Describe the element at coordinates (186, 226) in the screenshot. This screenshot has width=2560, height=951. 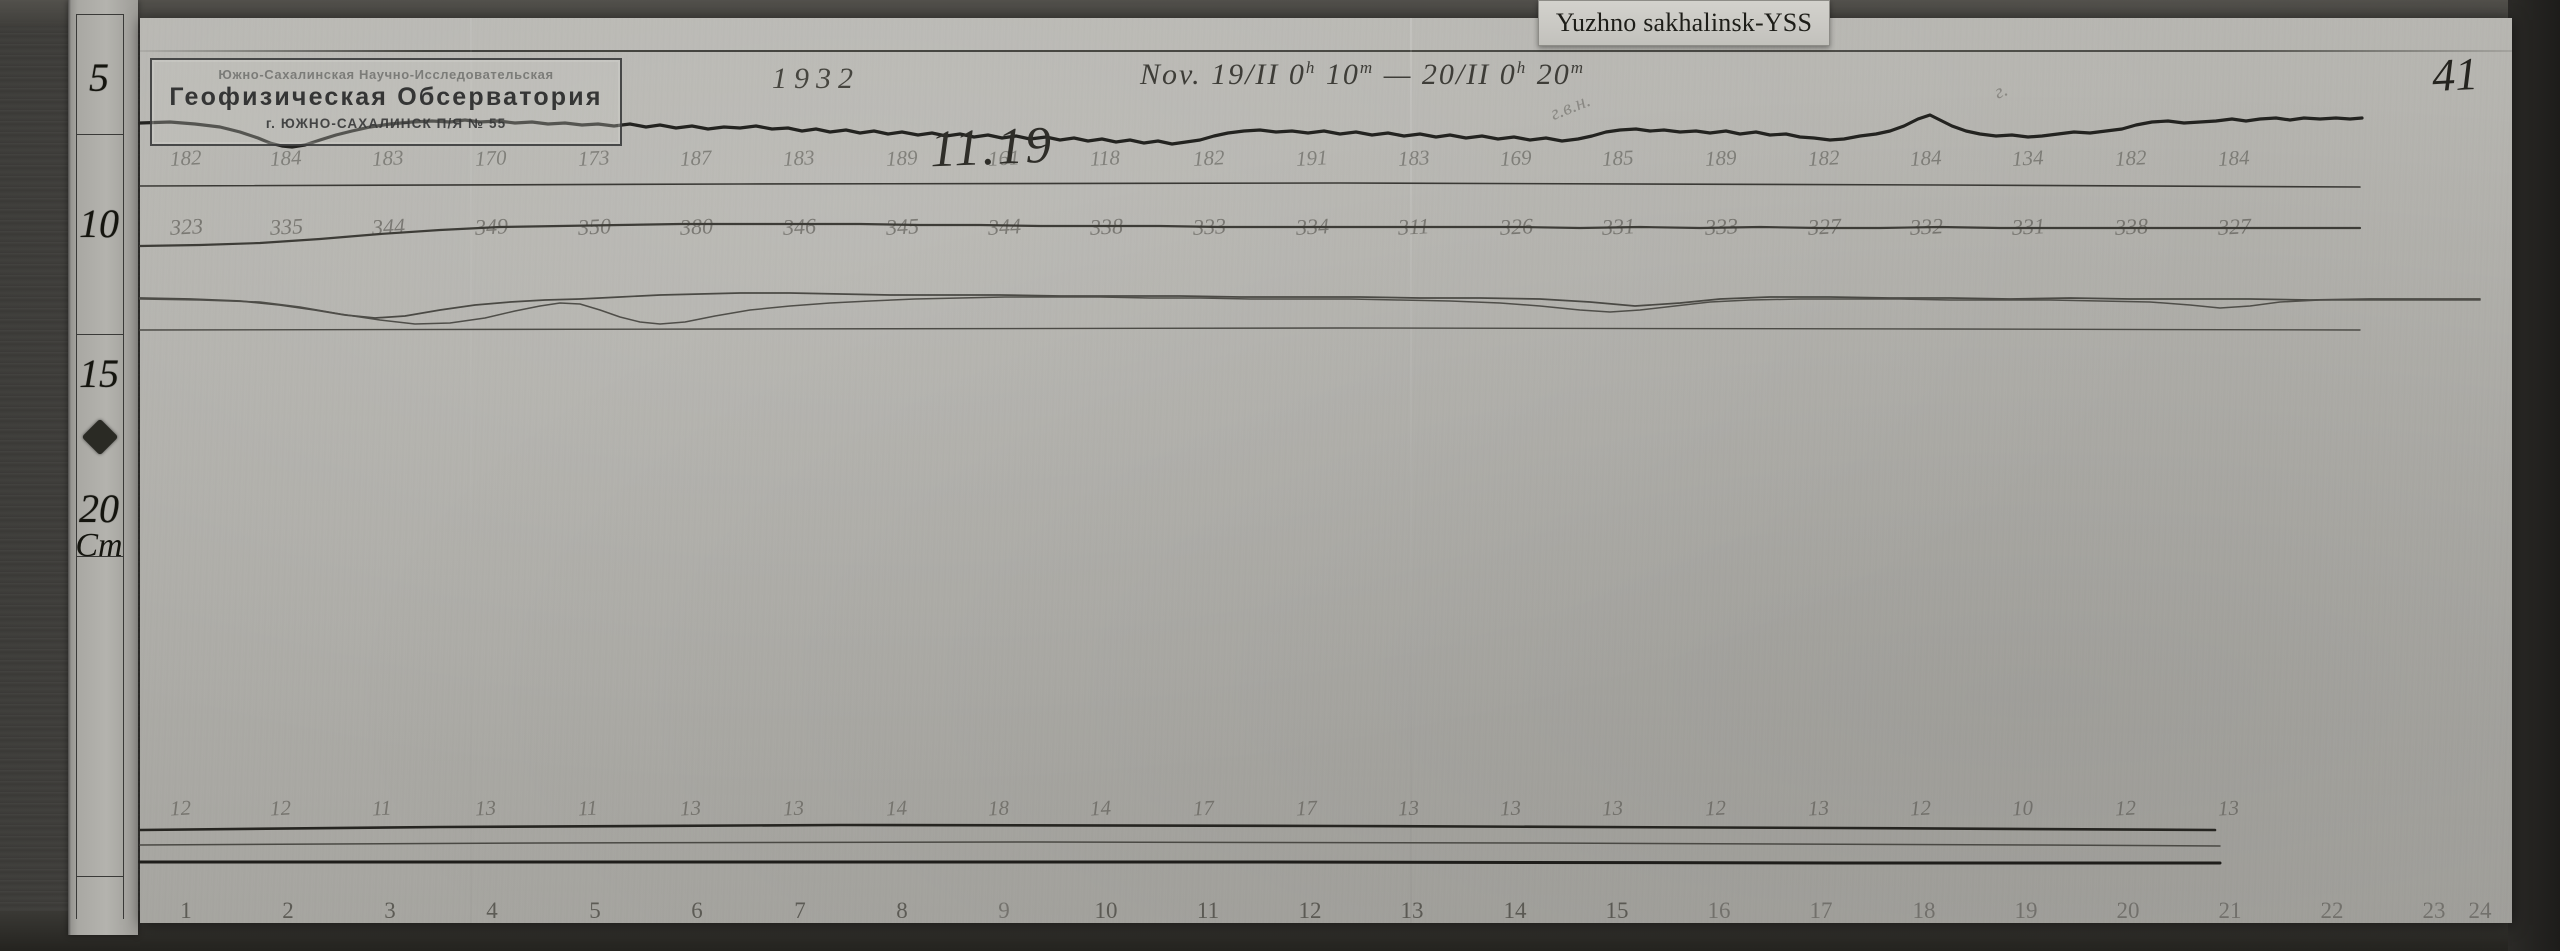
I see `reading-value: 323` at that location.